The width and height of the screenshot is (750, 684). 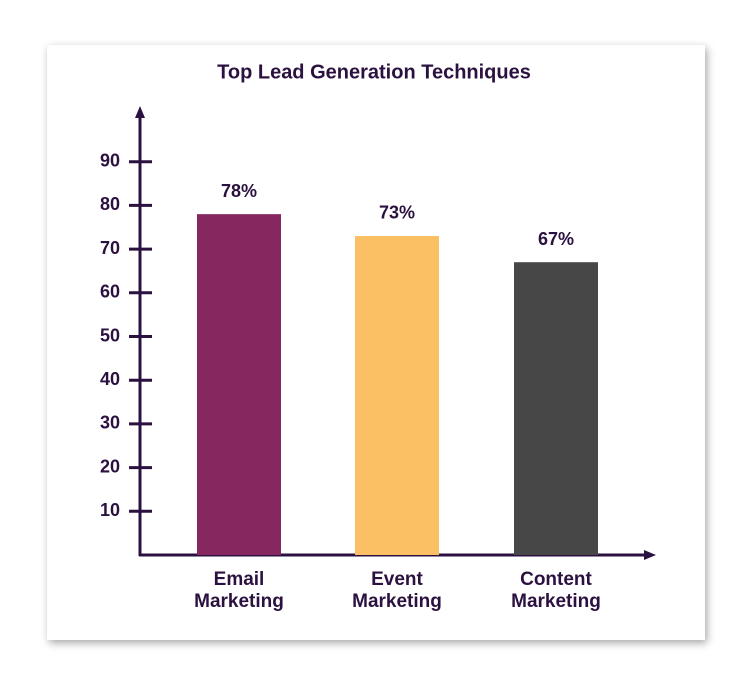 I want to click on y-tick-label: 10, so click(x=110, y=510).